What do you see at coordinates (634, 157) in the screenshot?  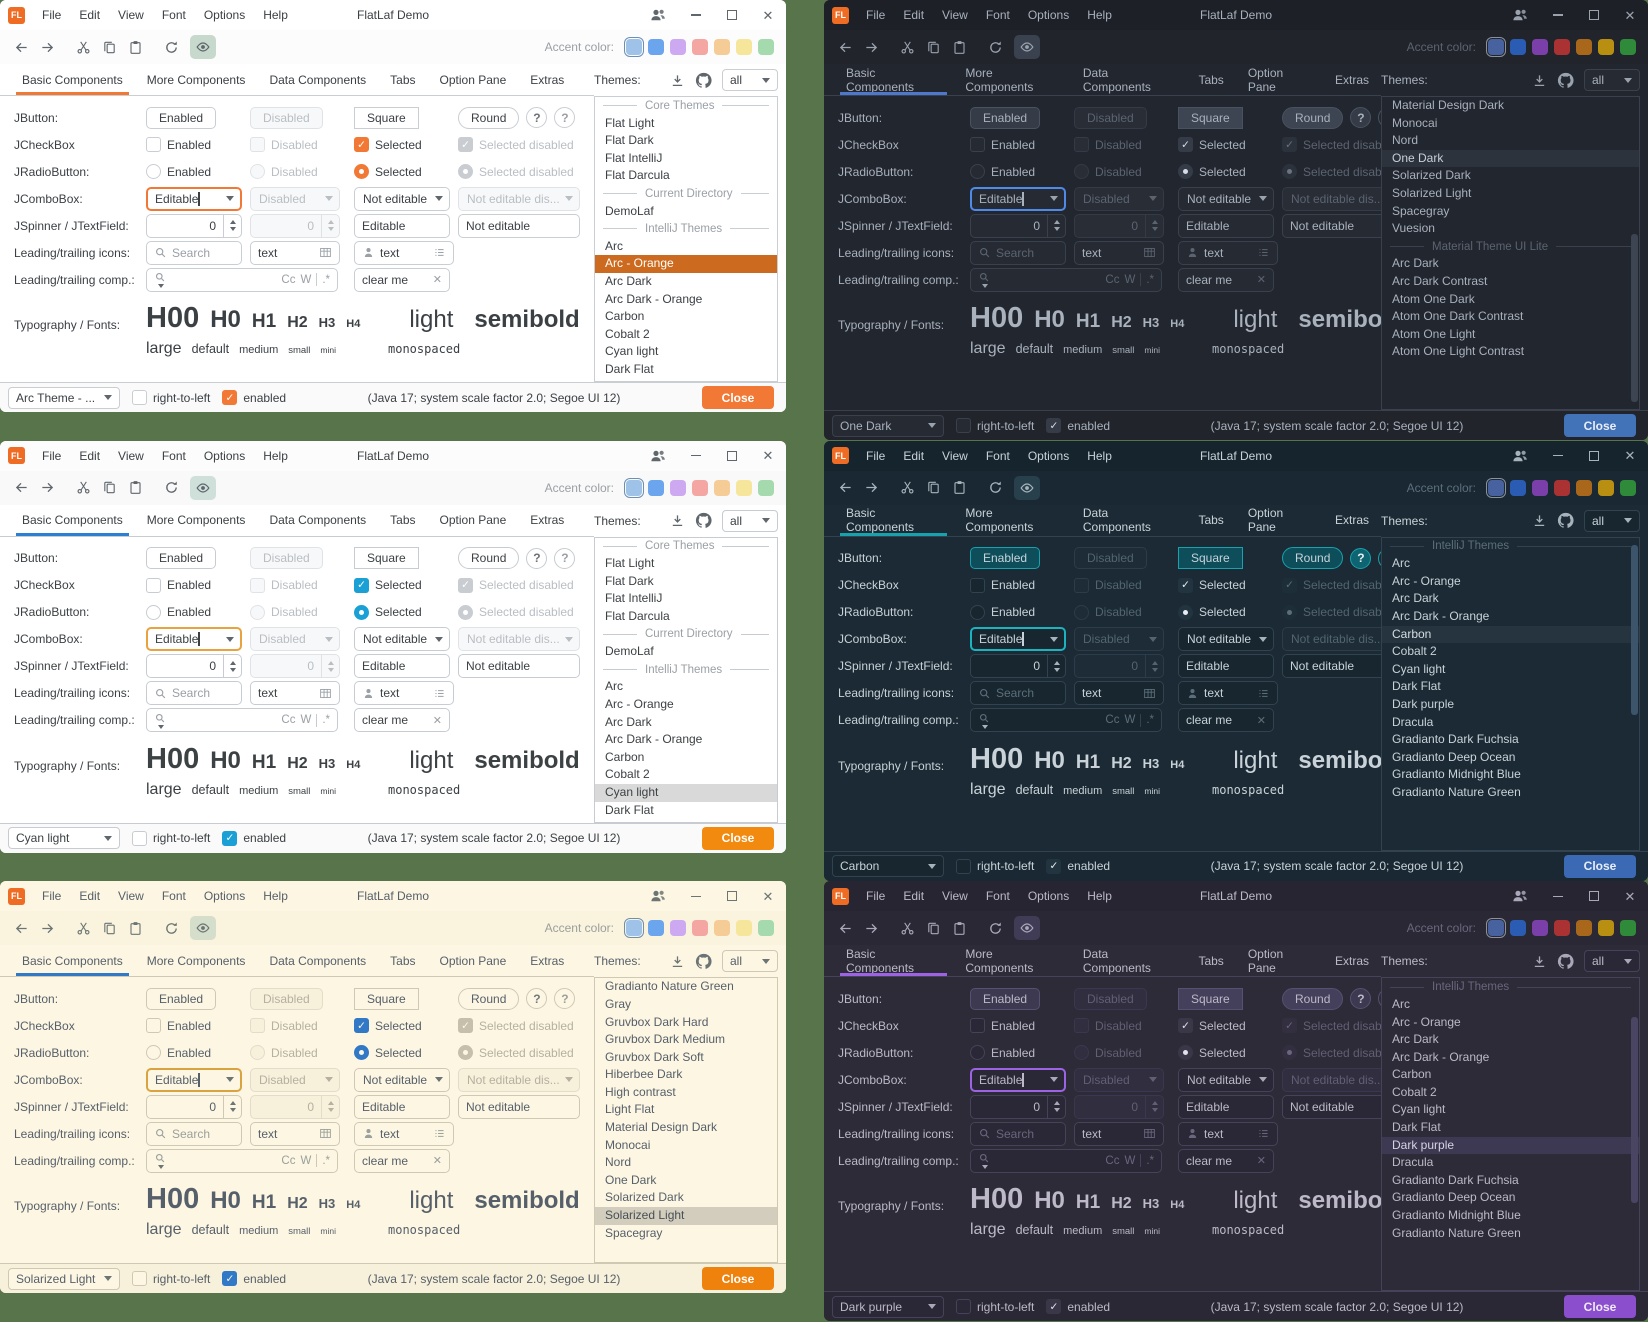 I see `theme-item-flat-intellij: Flat IntelliJ` at bounding box center [634, 157].